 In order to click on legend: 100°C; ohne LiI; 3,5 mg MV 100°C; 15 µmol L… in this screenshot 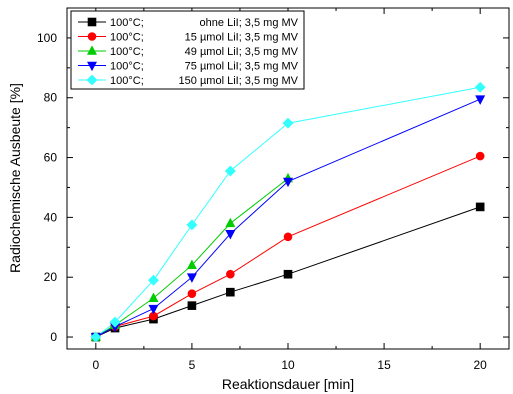, I will do `click(187, 50)`.